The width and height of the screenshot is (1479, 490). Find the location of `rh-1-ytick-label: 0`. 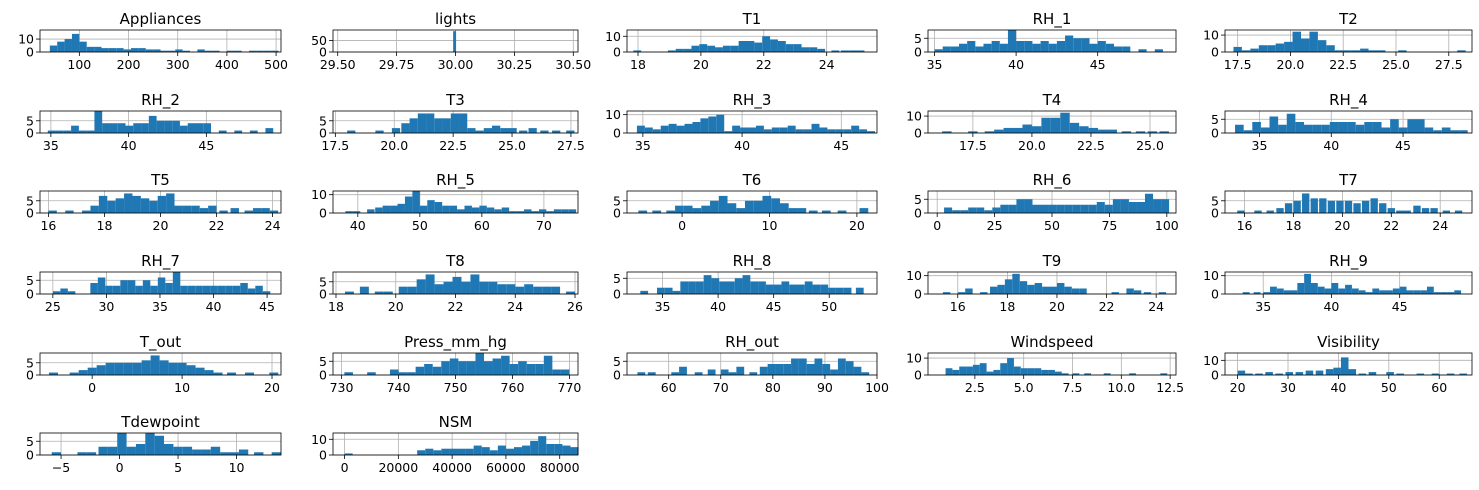

rh-1-ytick-label: 0 is located at coordinates (918, 52).